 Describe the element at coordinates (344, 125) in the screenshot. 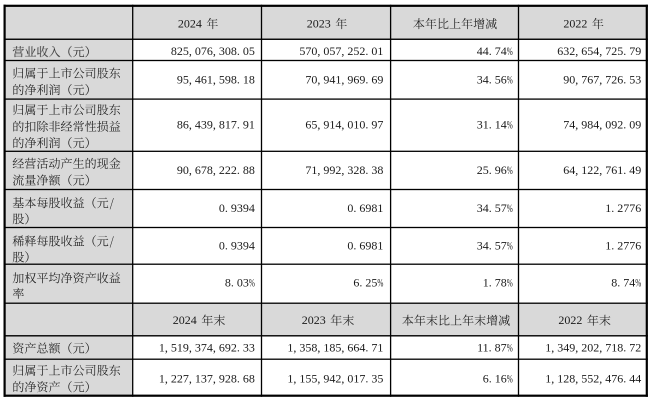

I see `svg-text: 65, 914, 010. 97` at that location.